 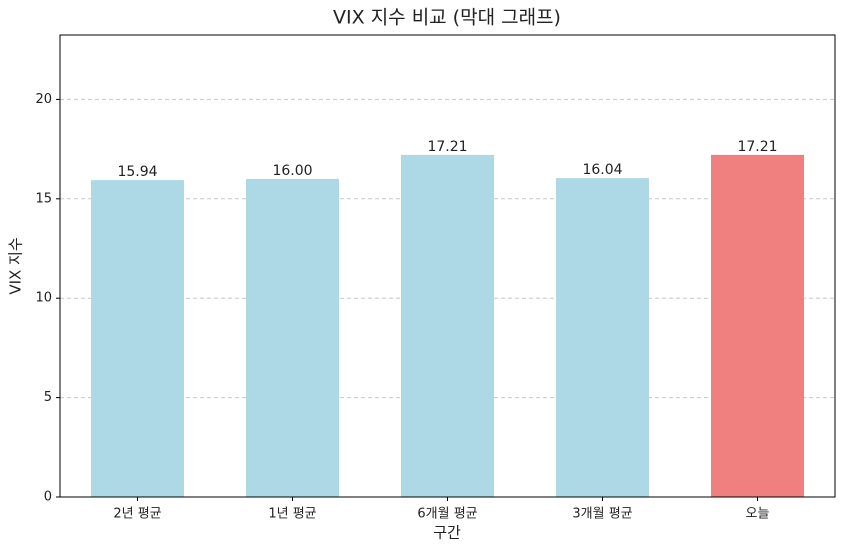 I want to click on x-tick-label: 6개월 평균, so click(x=447, y=514).